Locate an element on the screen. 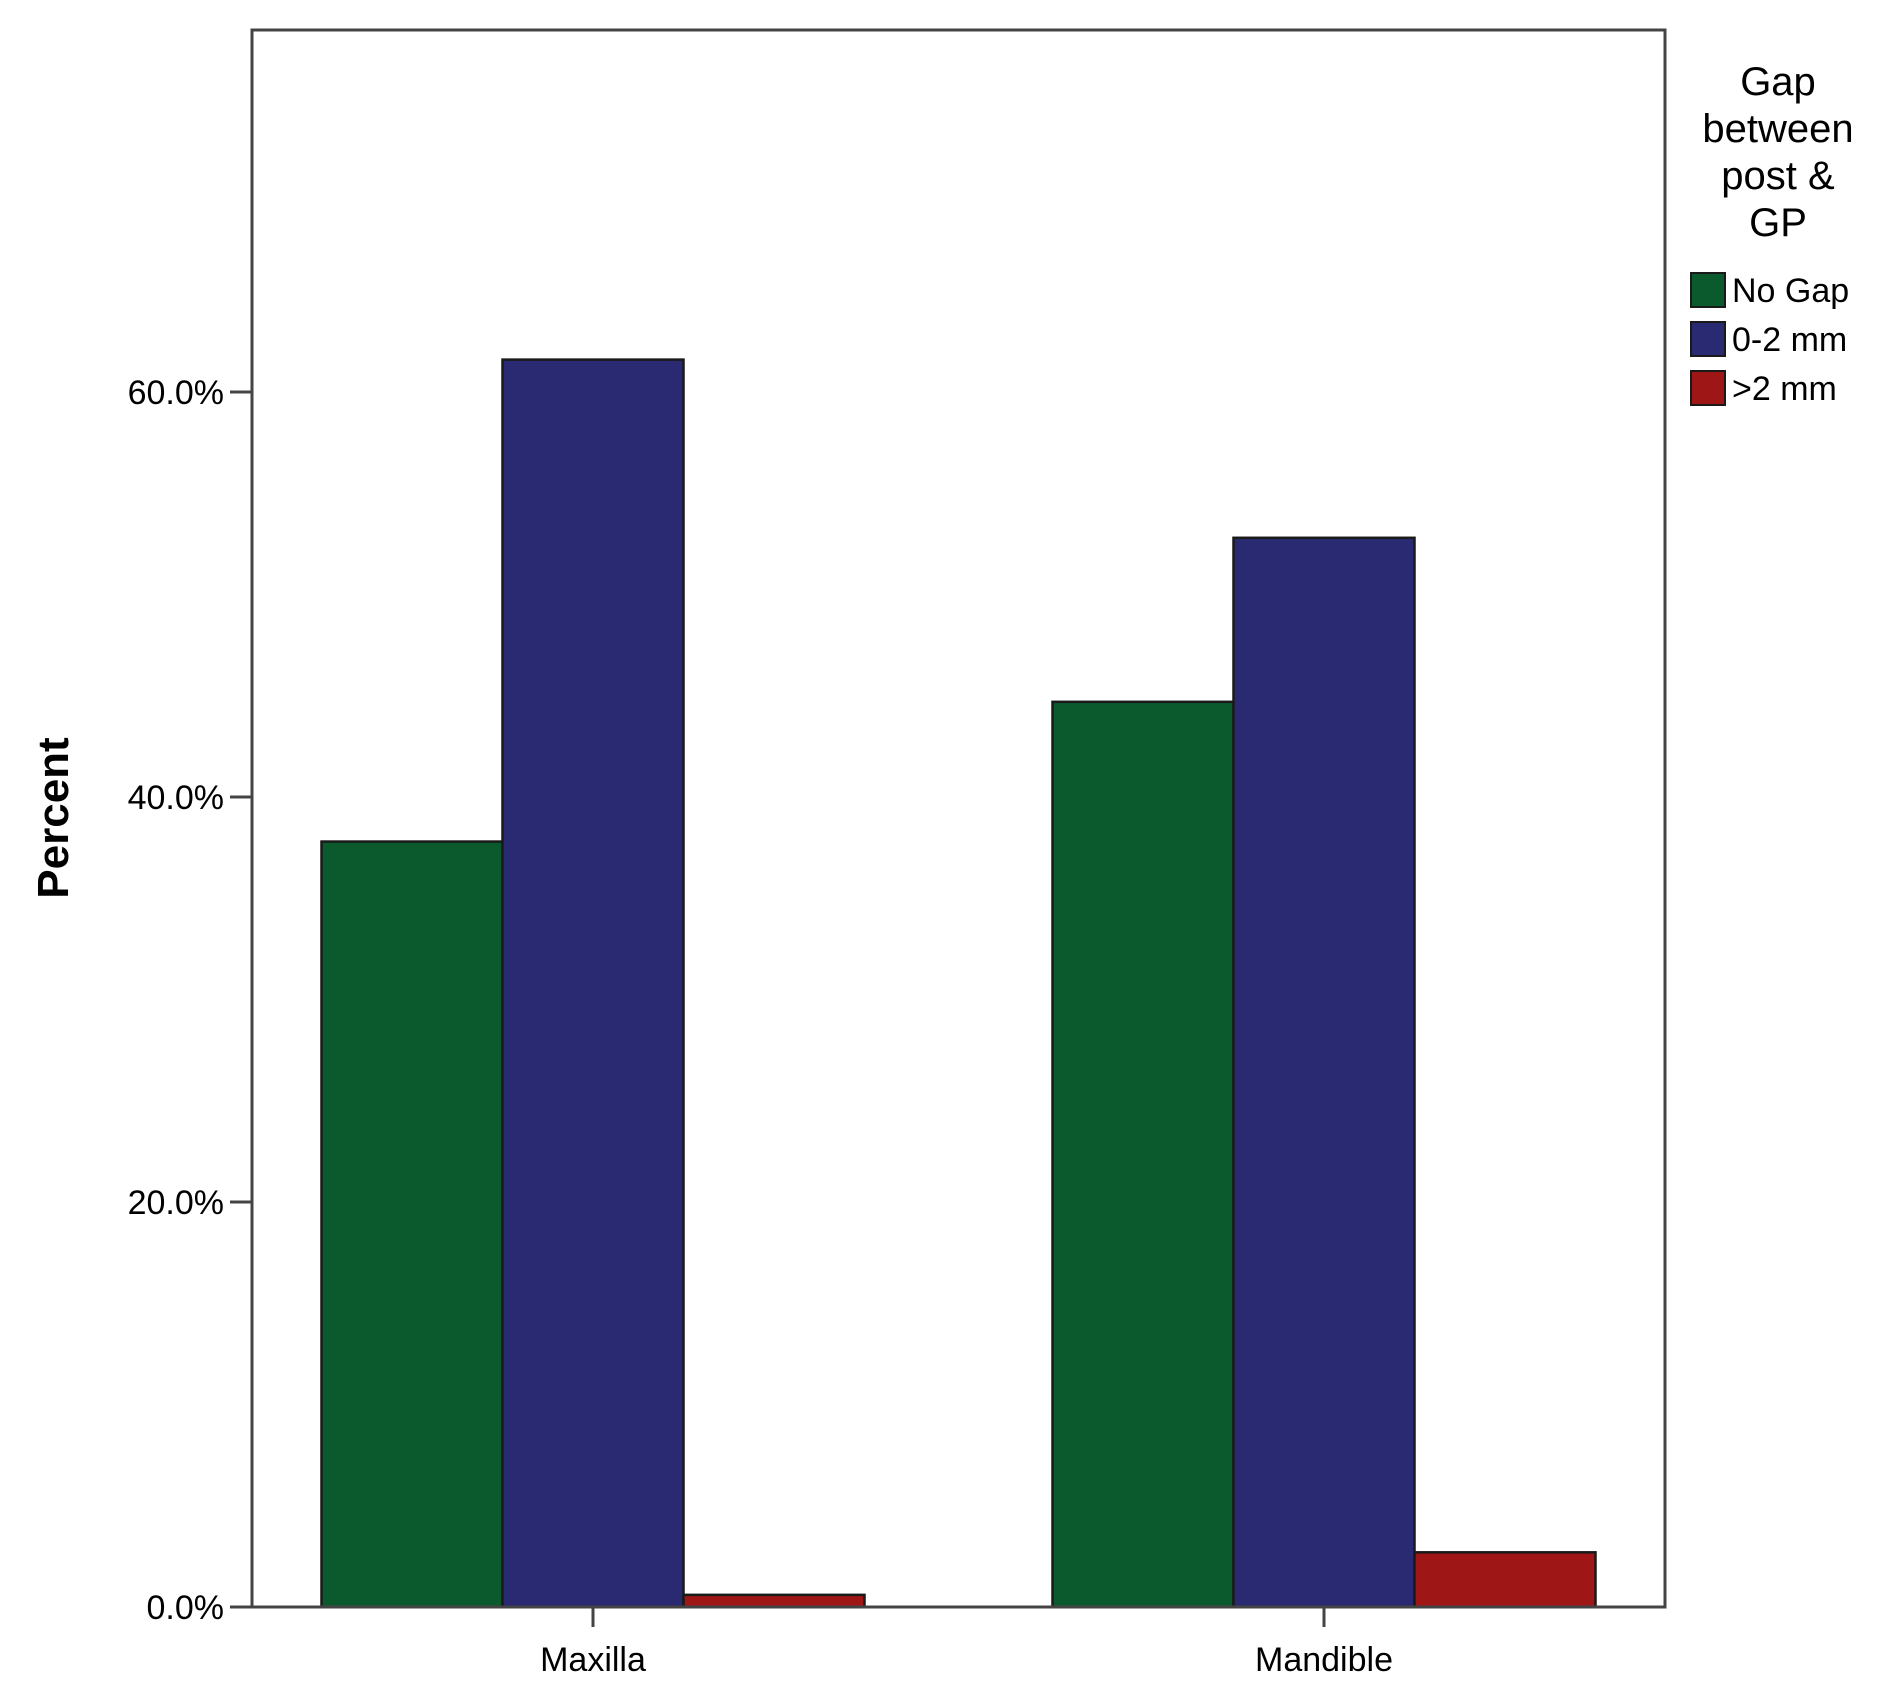 This screenshot has width=1878, height=1692. legend-title-line: between is located at coordinates (1777, 129).